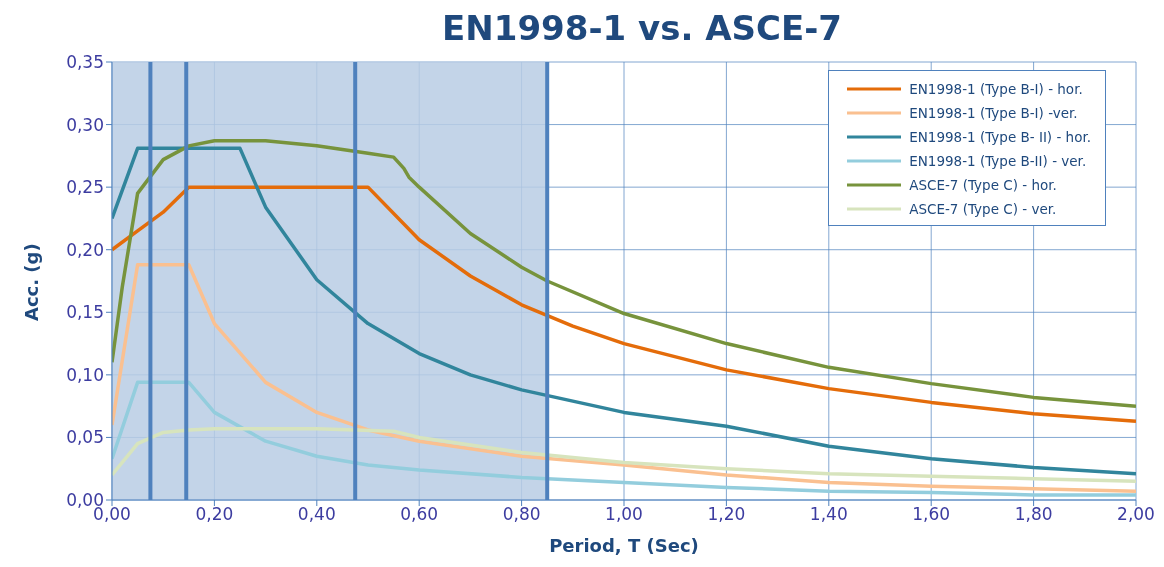 This screenshot has width=1164, height=567. Describe the element at coordinates (1033, 514) in the screenshot. I see `x-tick-label: 1,80` at that location.